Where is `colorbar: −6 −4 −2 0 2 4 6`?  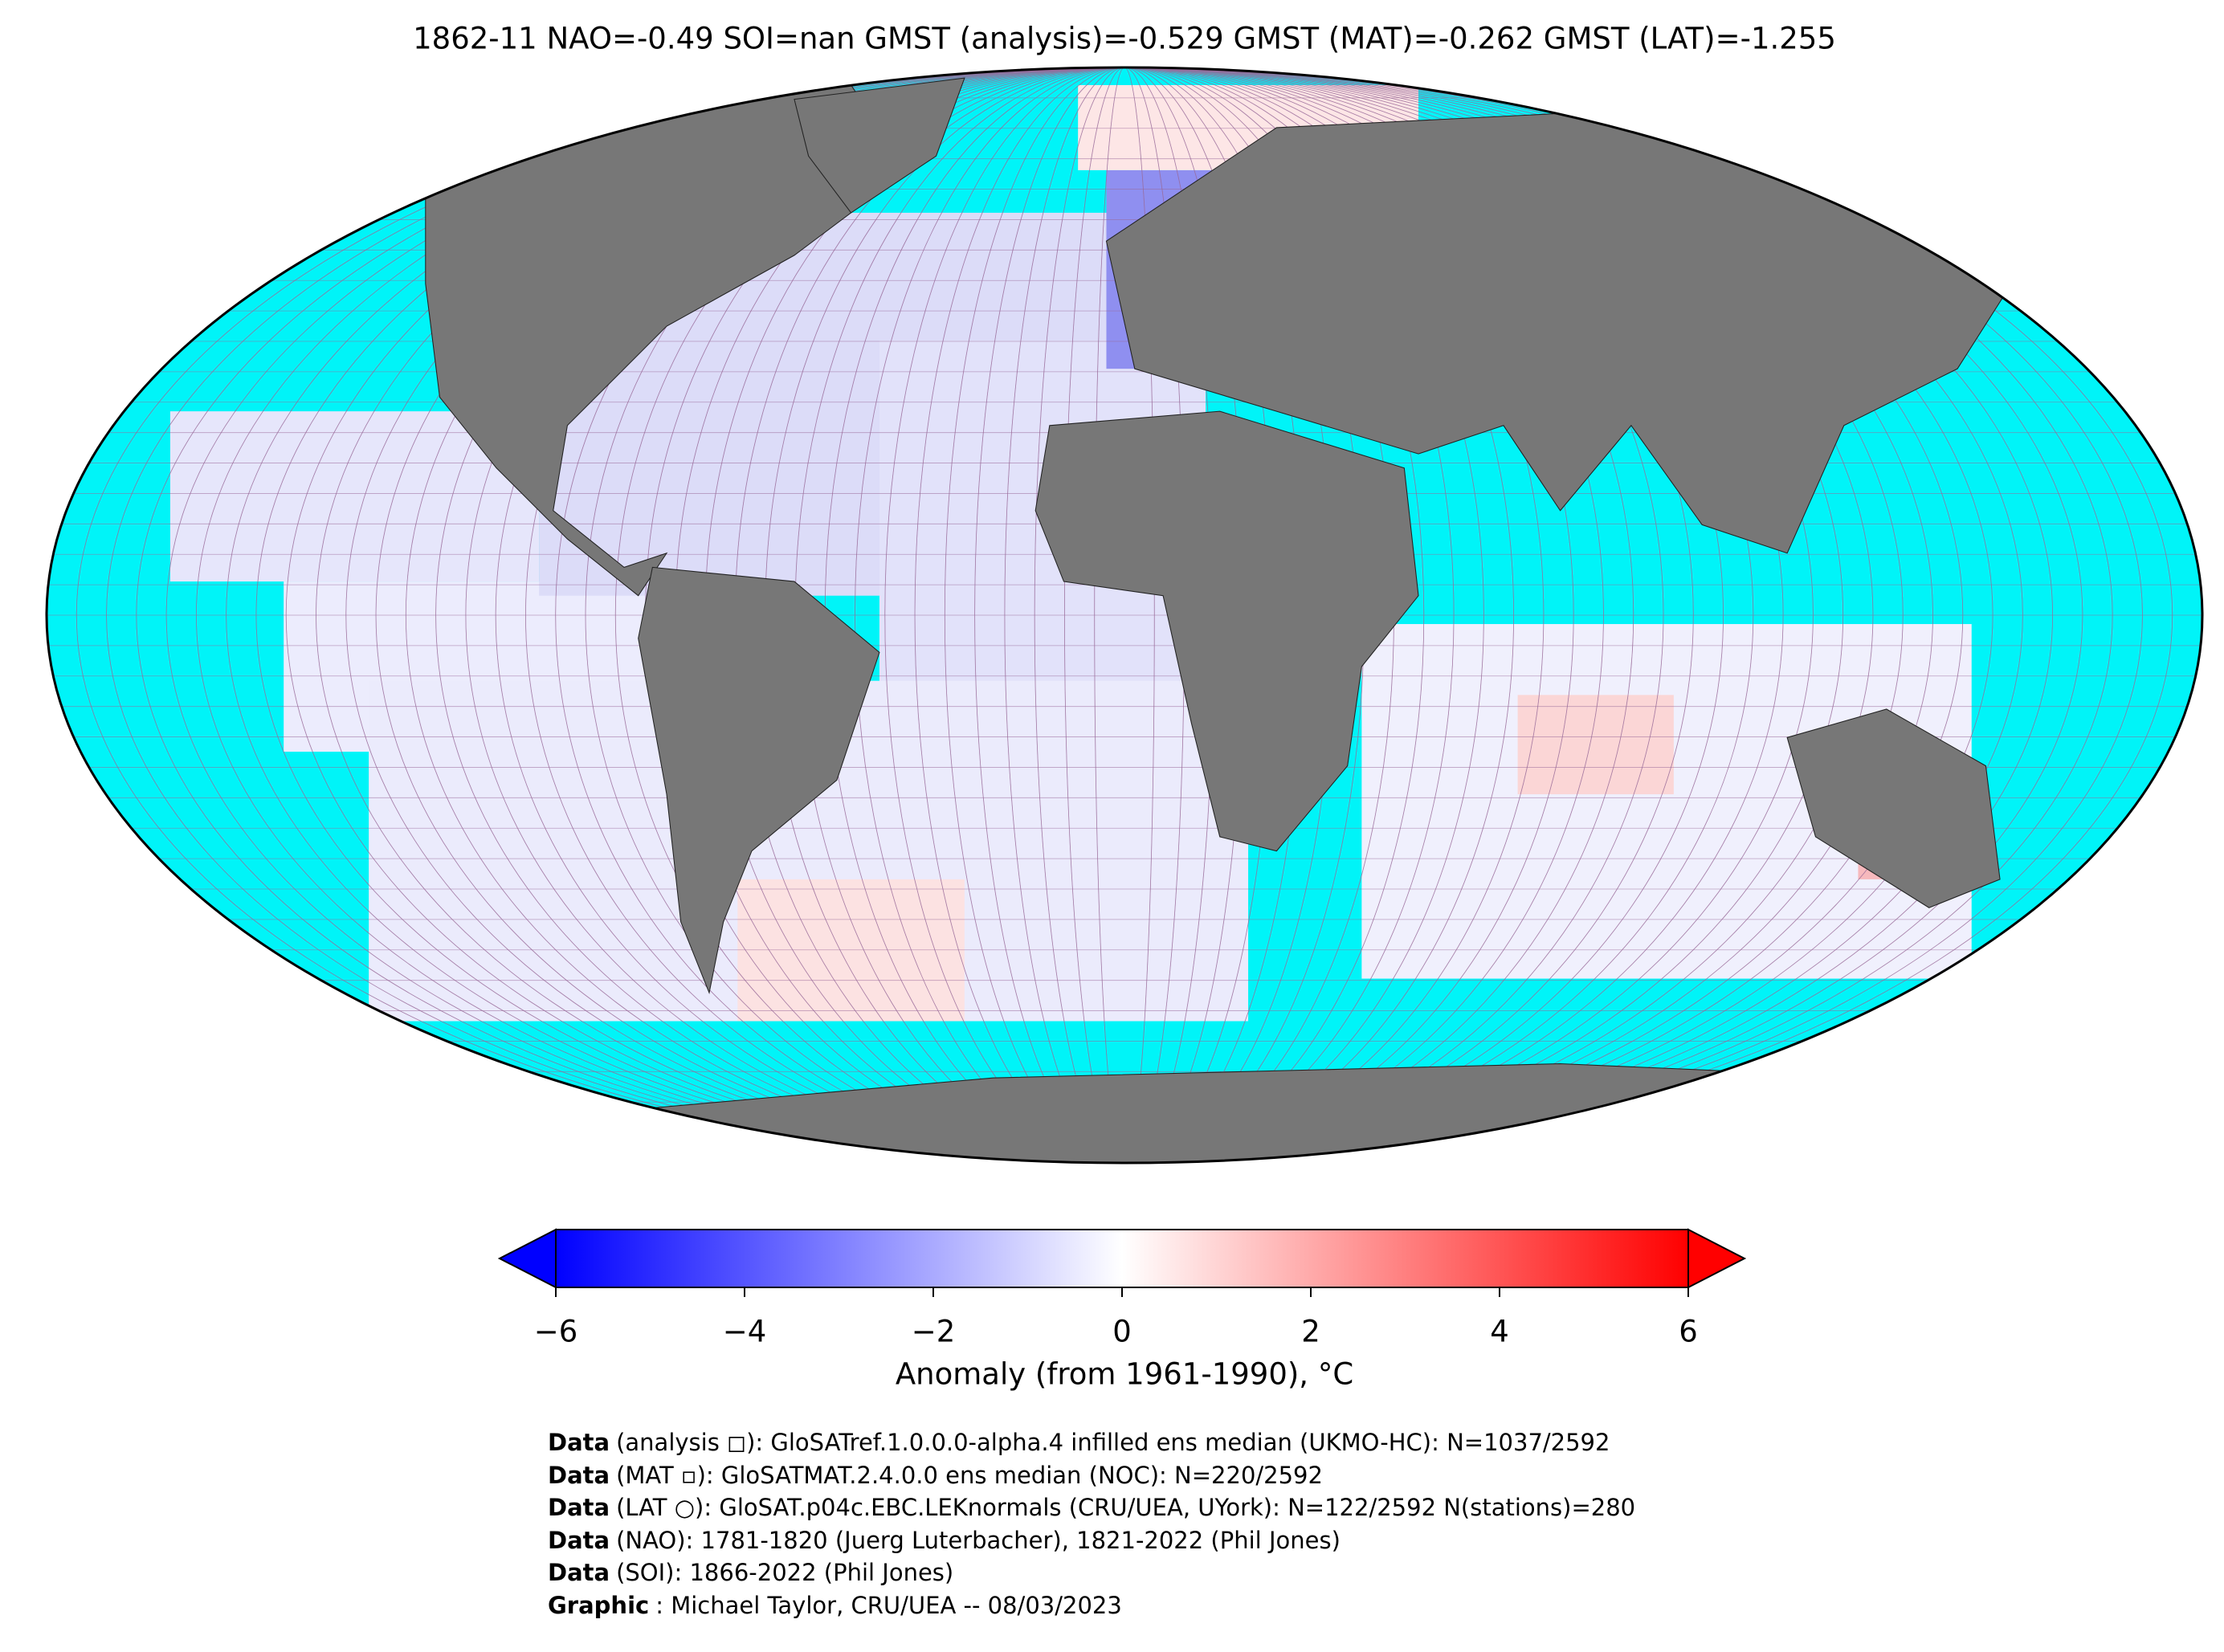 colorbar: −6 −4 −2 0 2 4 6 is located at coordinates (1122, 1288).